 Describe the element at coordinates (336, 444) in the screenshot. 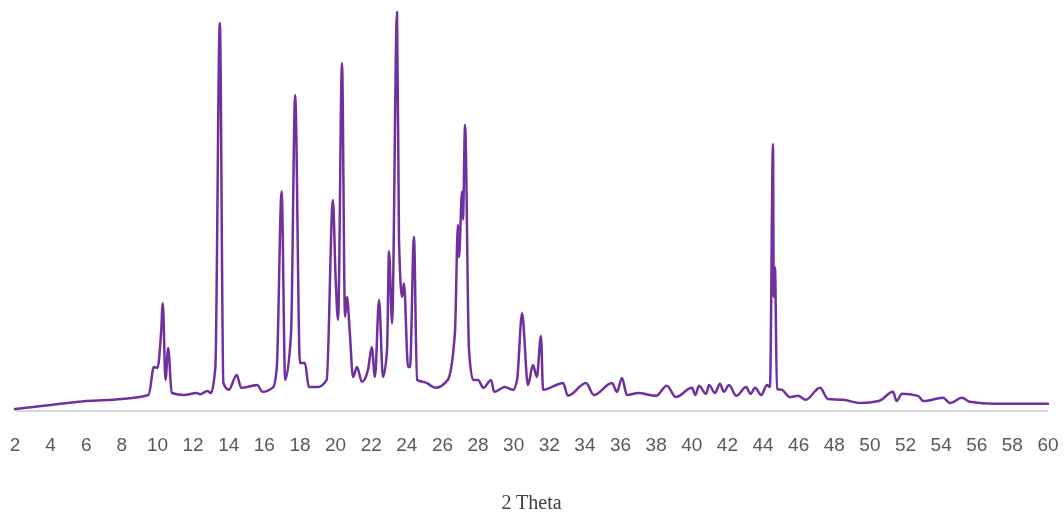

I see `x-tick-label: 20` at that location.